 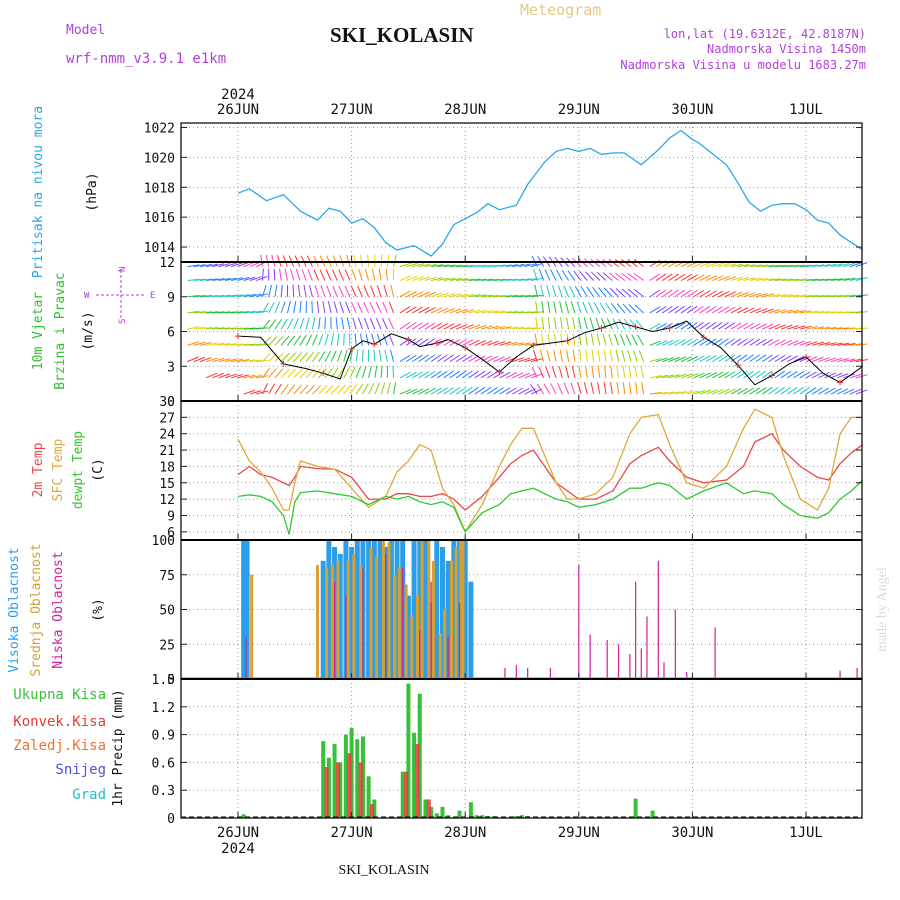 I want to click on date-label-top: 30JUN, so click(x=692, y=110).